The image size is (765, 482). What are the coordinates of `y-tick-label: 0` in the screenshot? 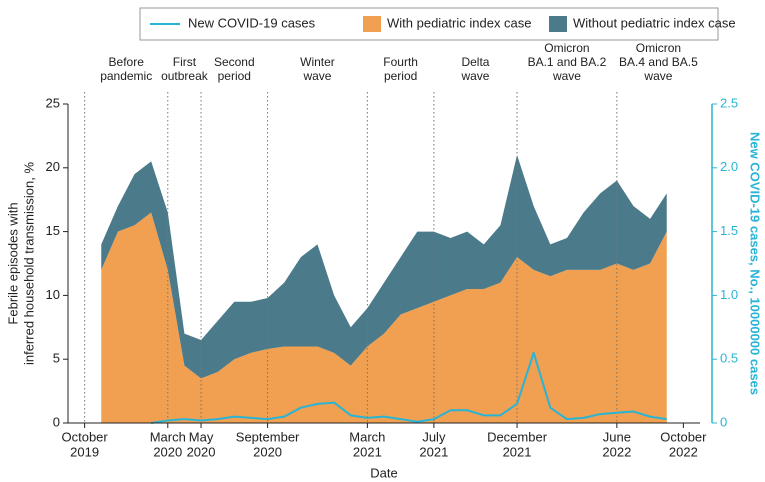 It's located at (56, 421).